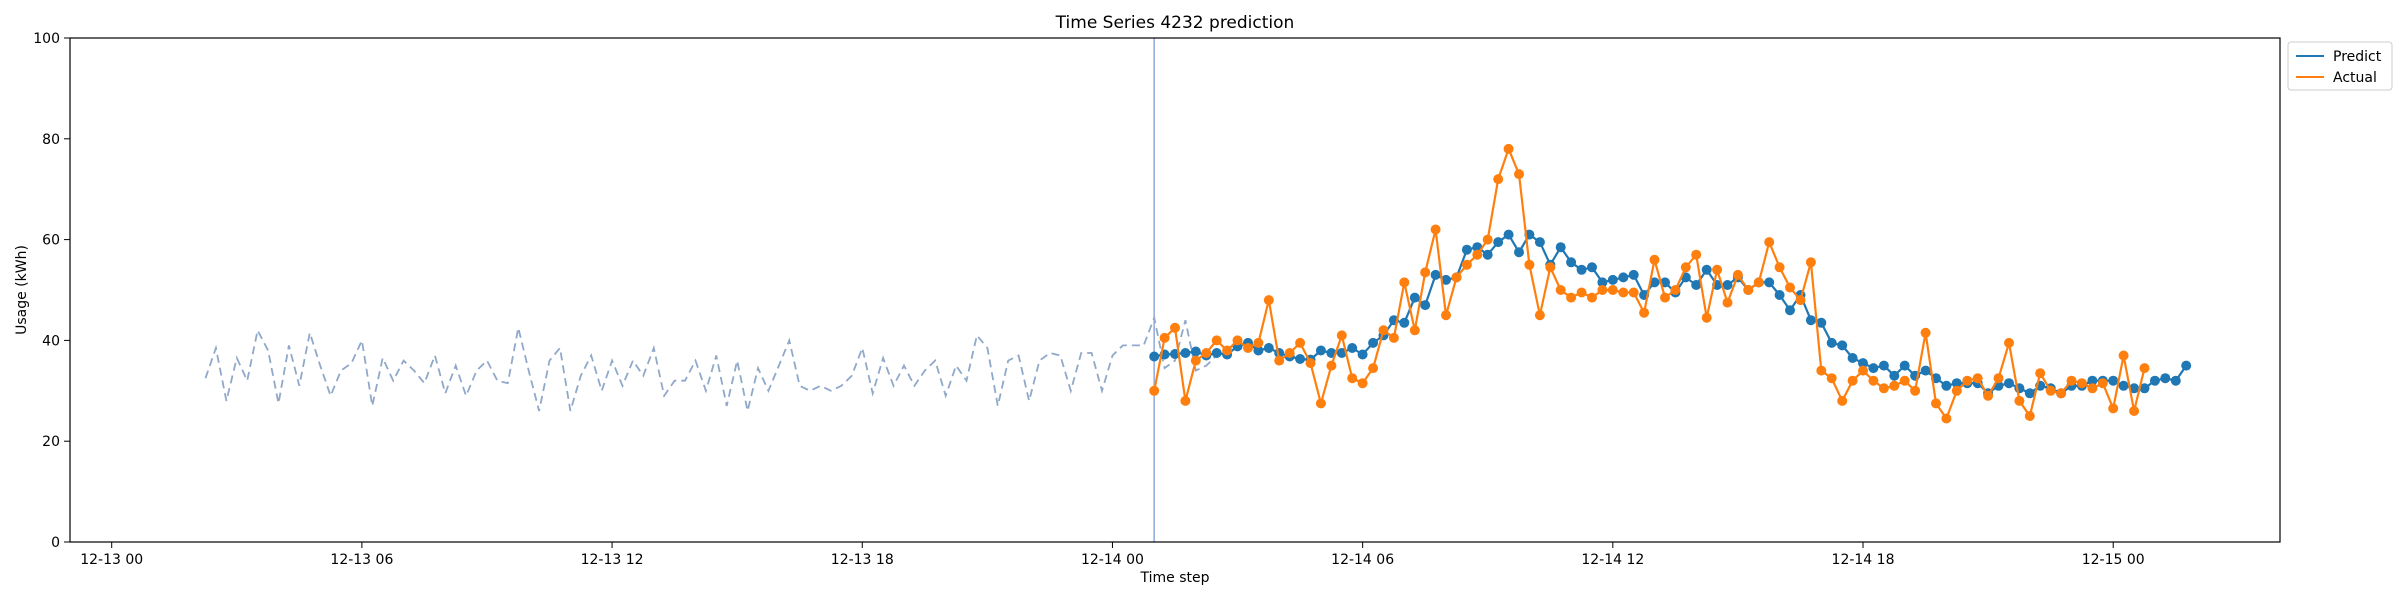 The height and width of the screenshot is (600, 2400). I want to click on x-tick-label: 12-13 00, so click(111, 560).